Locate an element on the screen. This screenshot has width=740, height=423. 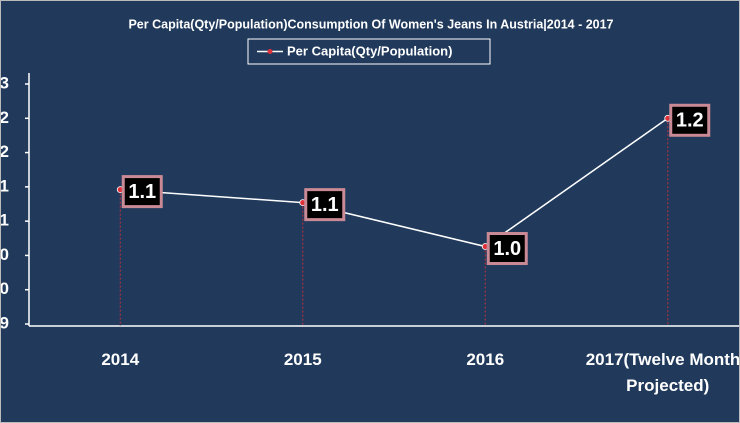
y-tick-label: 0.9 is located at coordinates (5, 322).